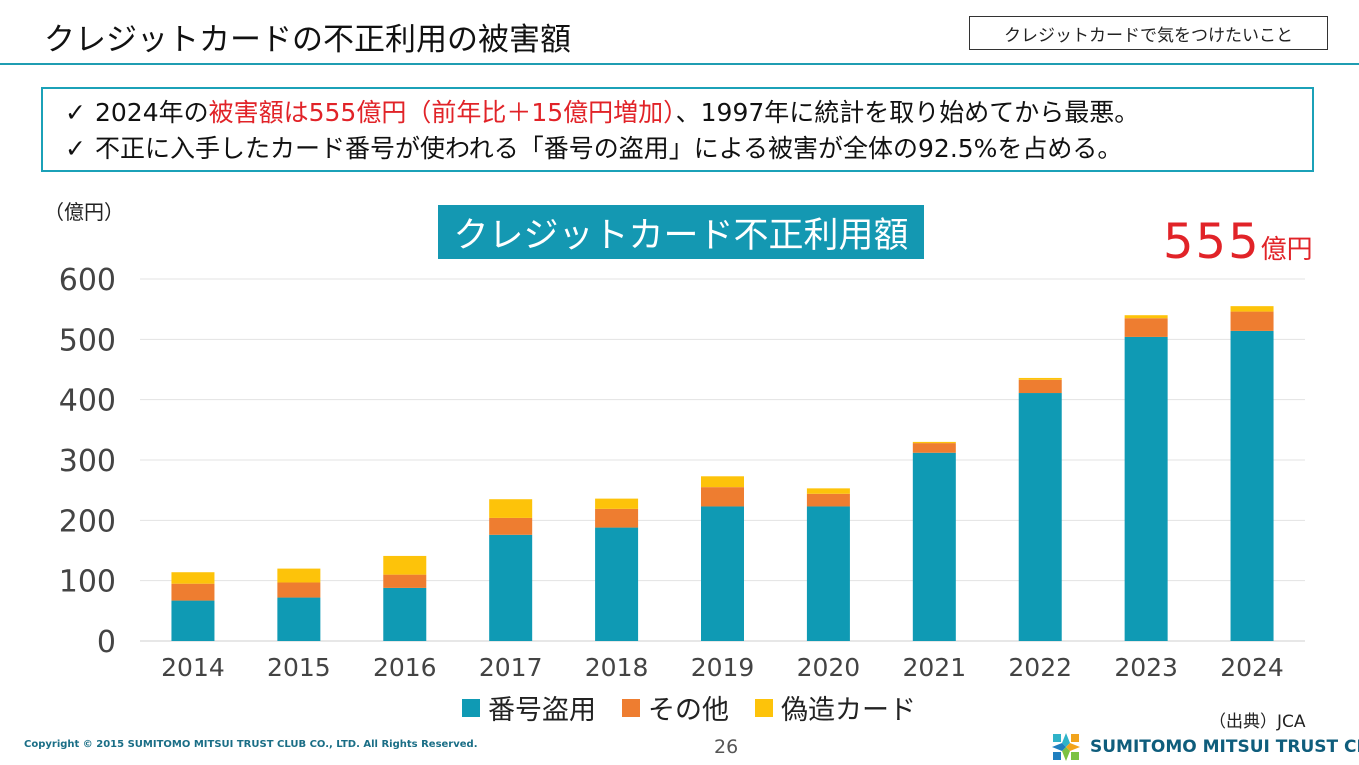  Describe the element at coordinates (1148, 33) in the screenshot. I see `section-tag: クレジットカードで気をつけたいこと` at that location.